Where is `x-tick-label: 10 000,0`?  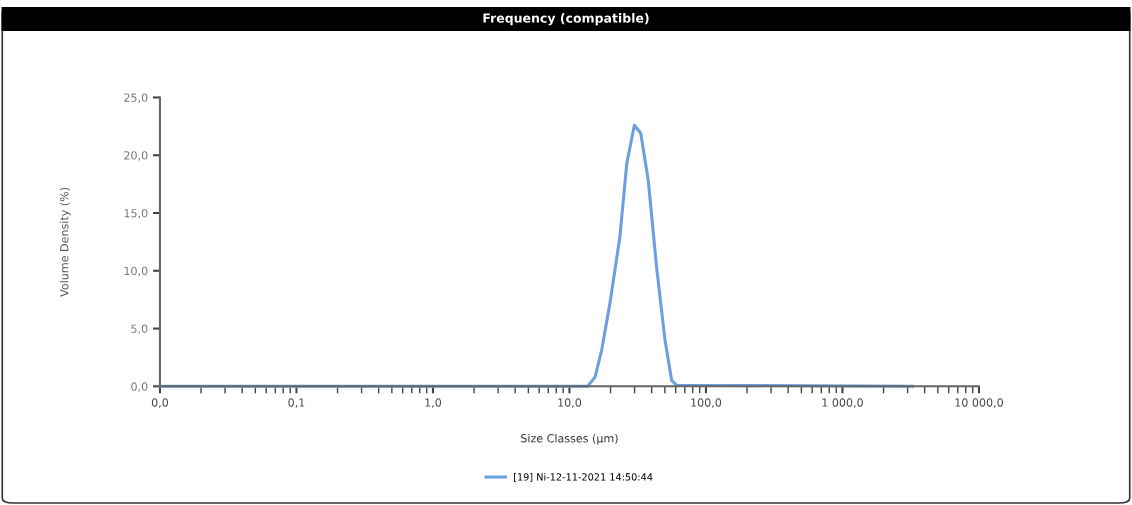 x-tick-label: 10 000,0 is located at coordinates (979, 403).